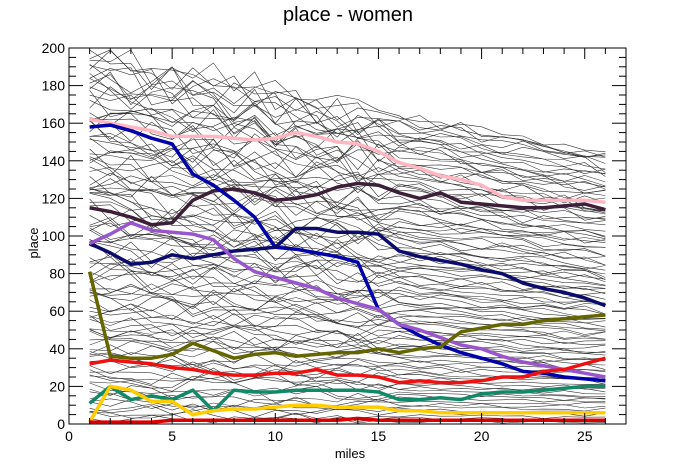  Describe the element at coordinates (57, 349) in the screenshot. I see `y-tick-label: 40` at that location.